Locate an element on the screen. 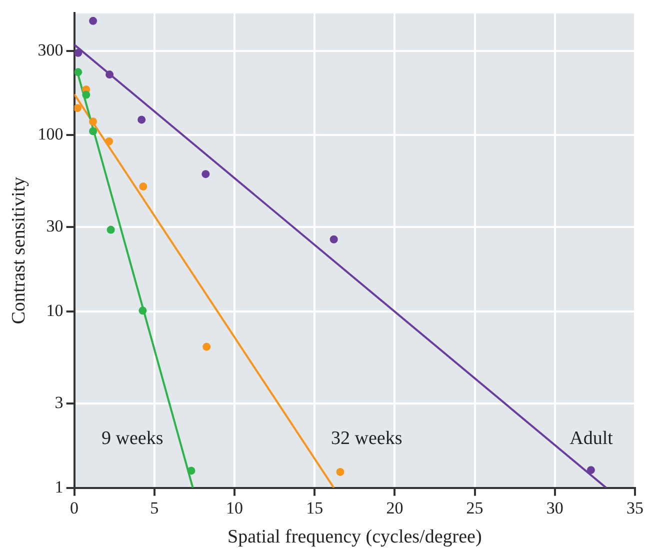  x-tick-label: 0 is located at coordinates (74, 508).